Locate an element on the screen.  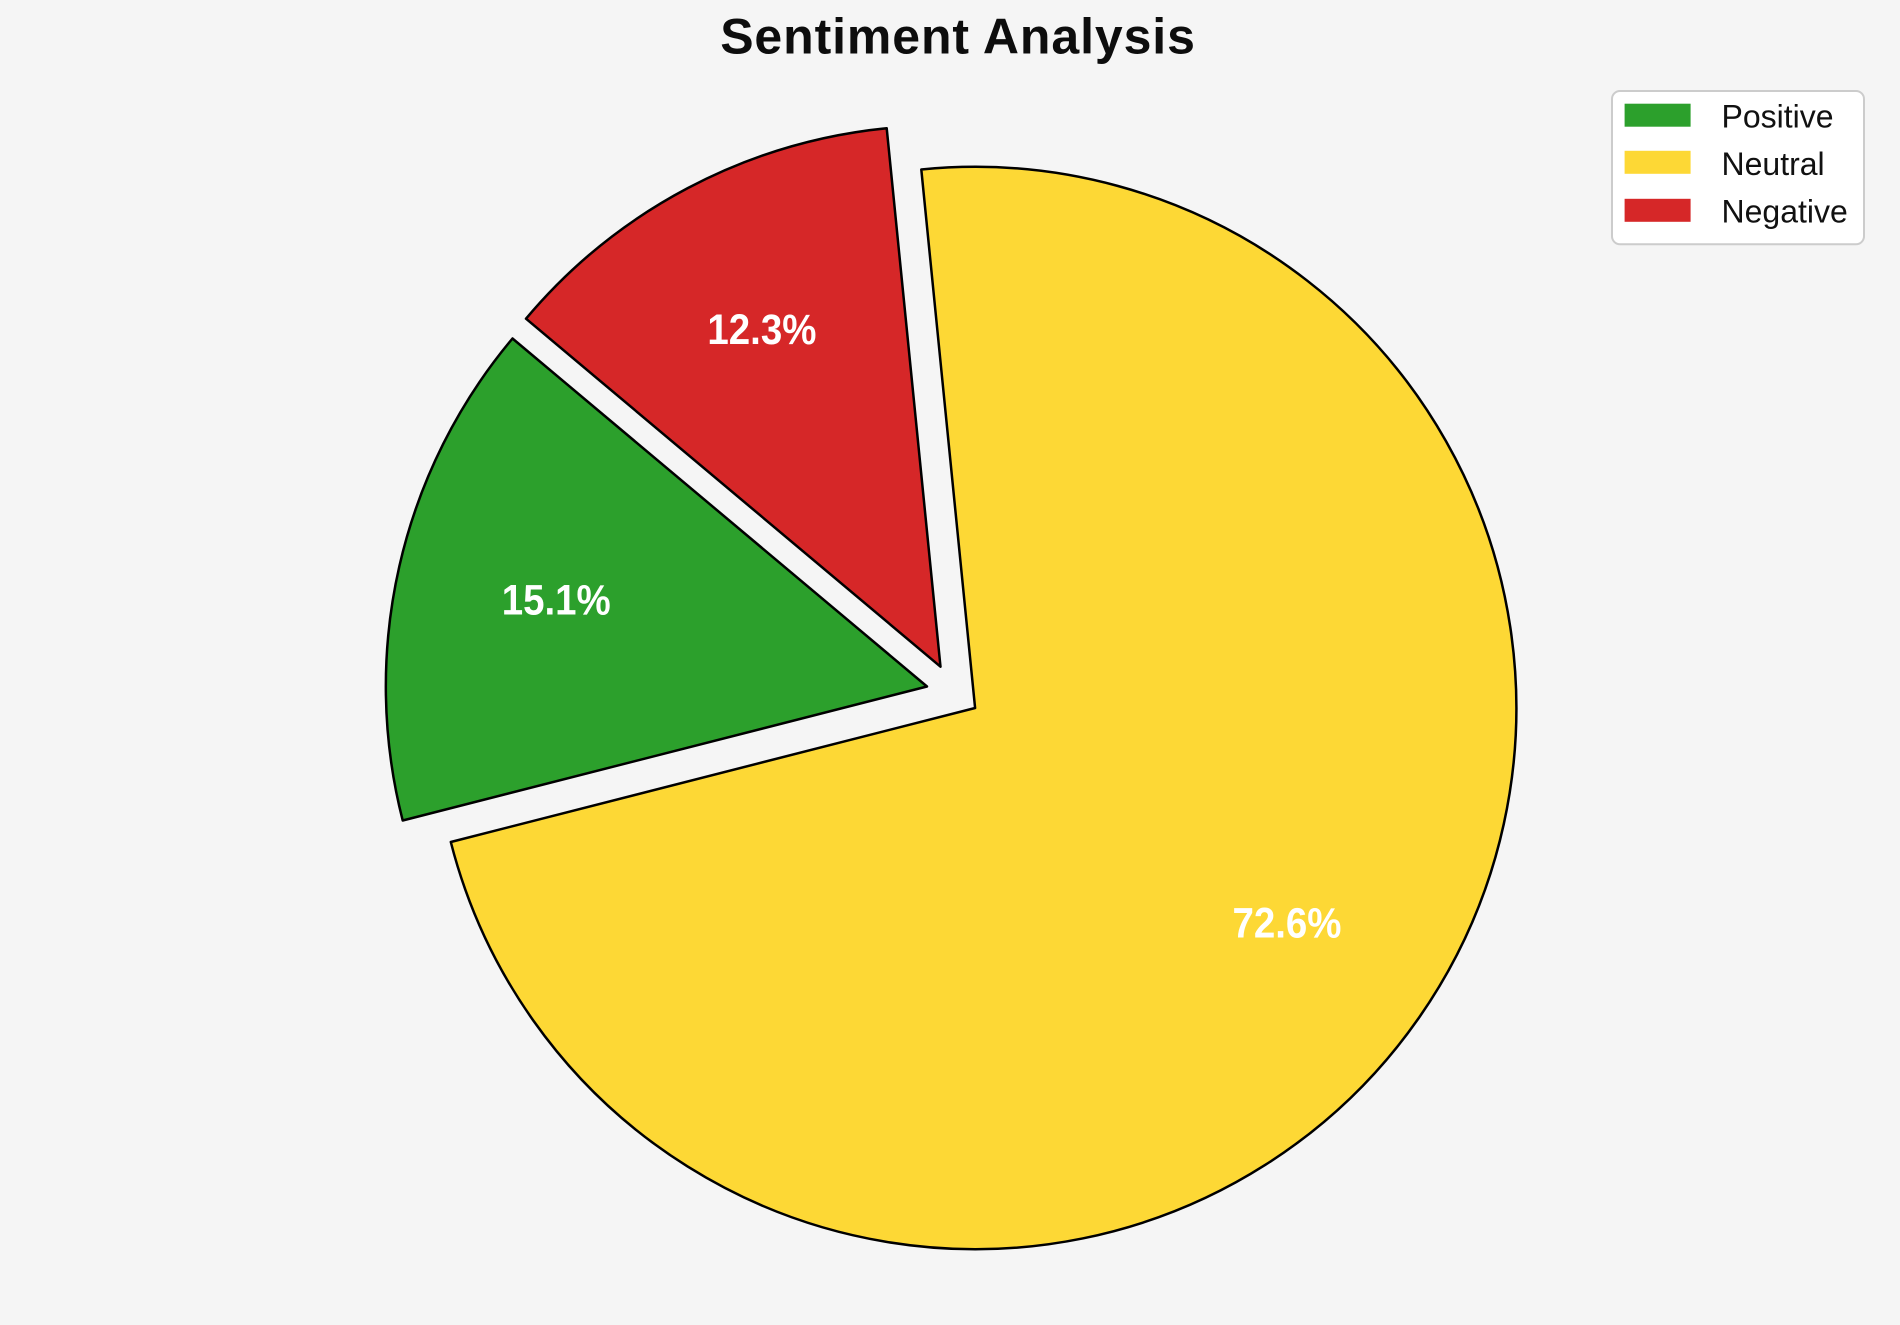
svg-text: 72.6% is located at coordinates (1287, 923).